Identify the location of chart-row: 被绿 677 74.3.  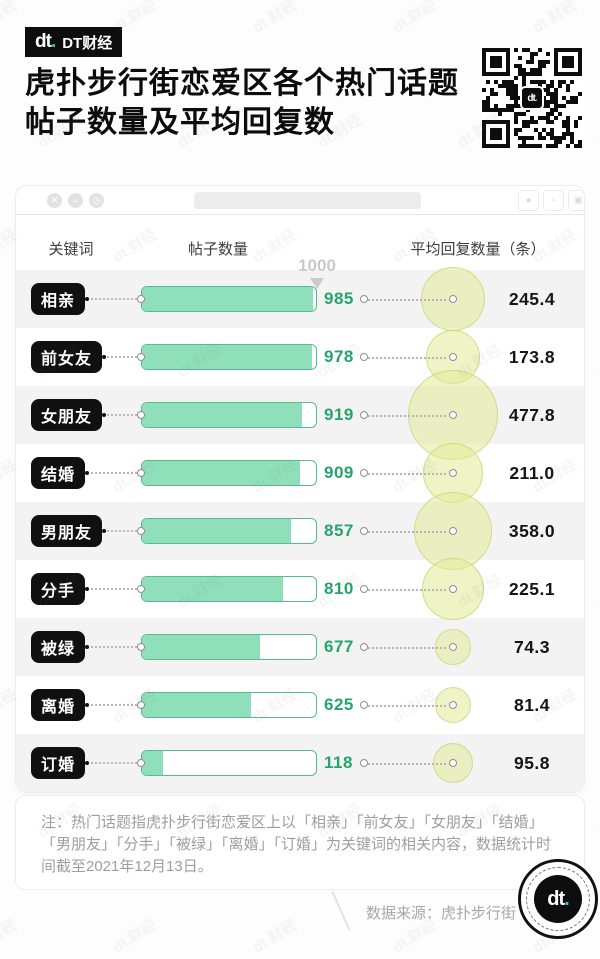
(300, 647).